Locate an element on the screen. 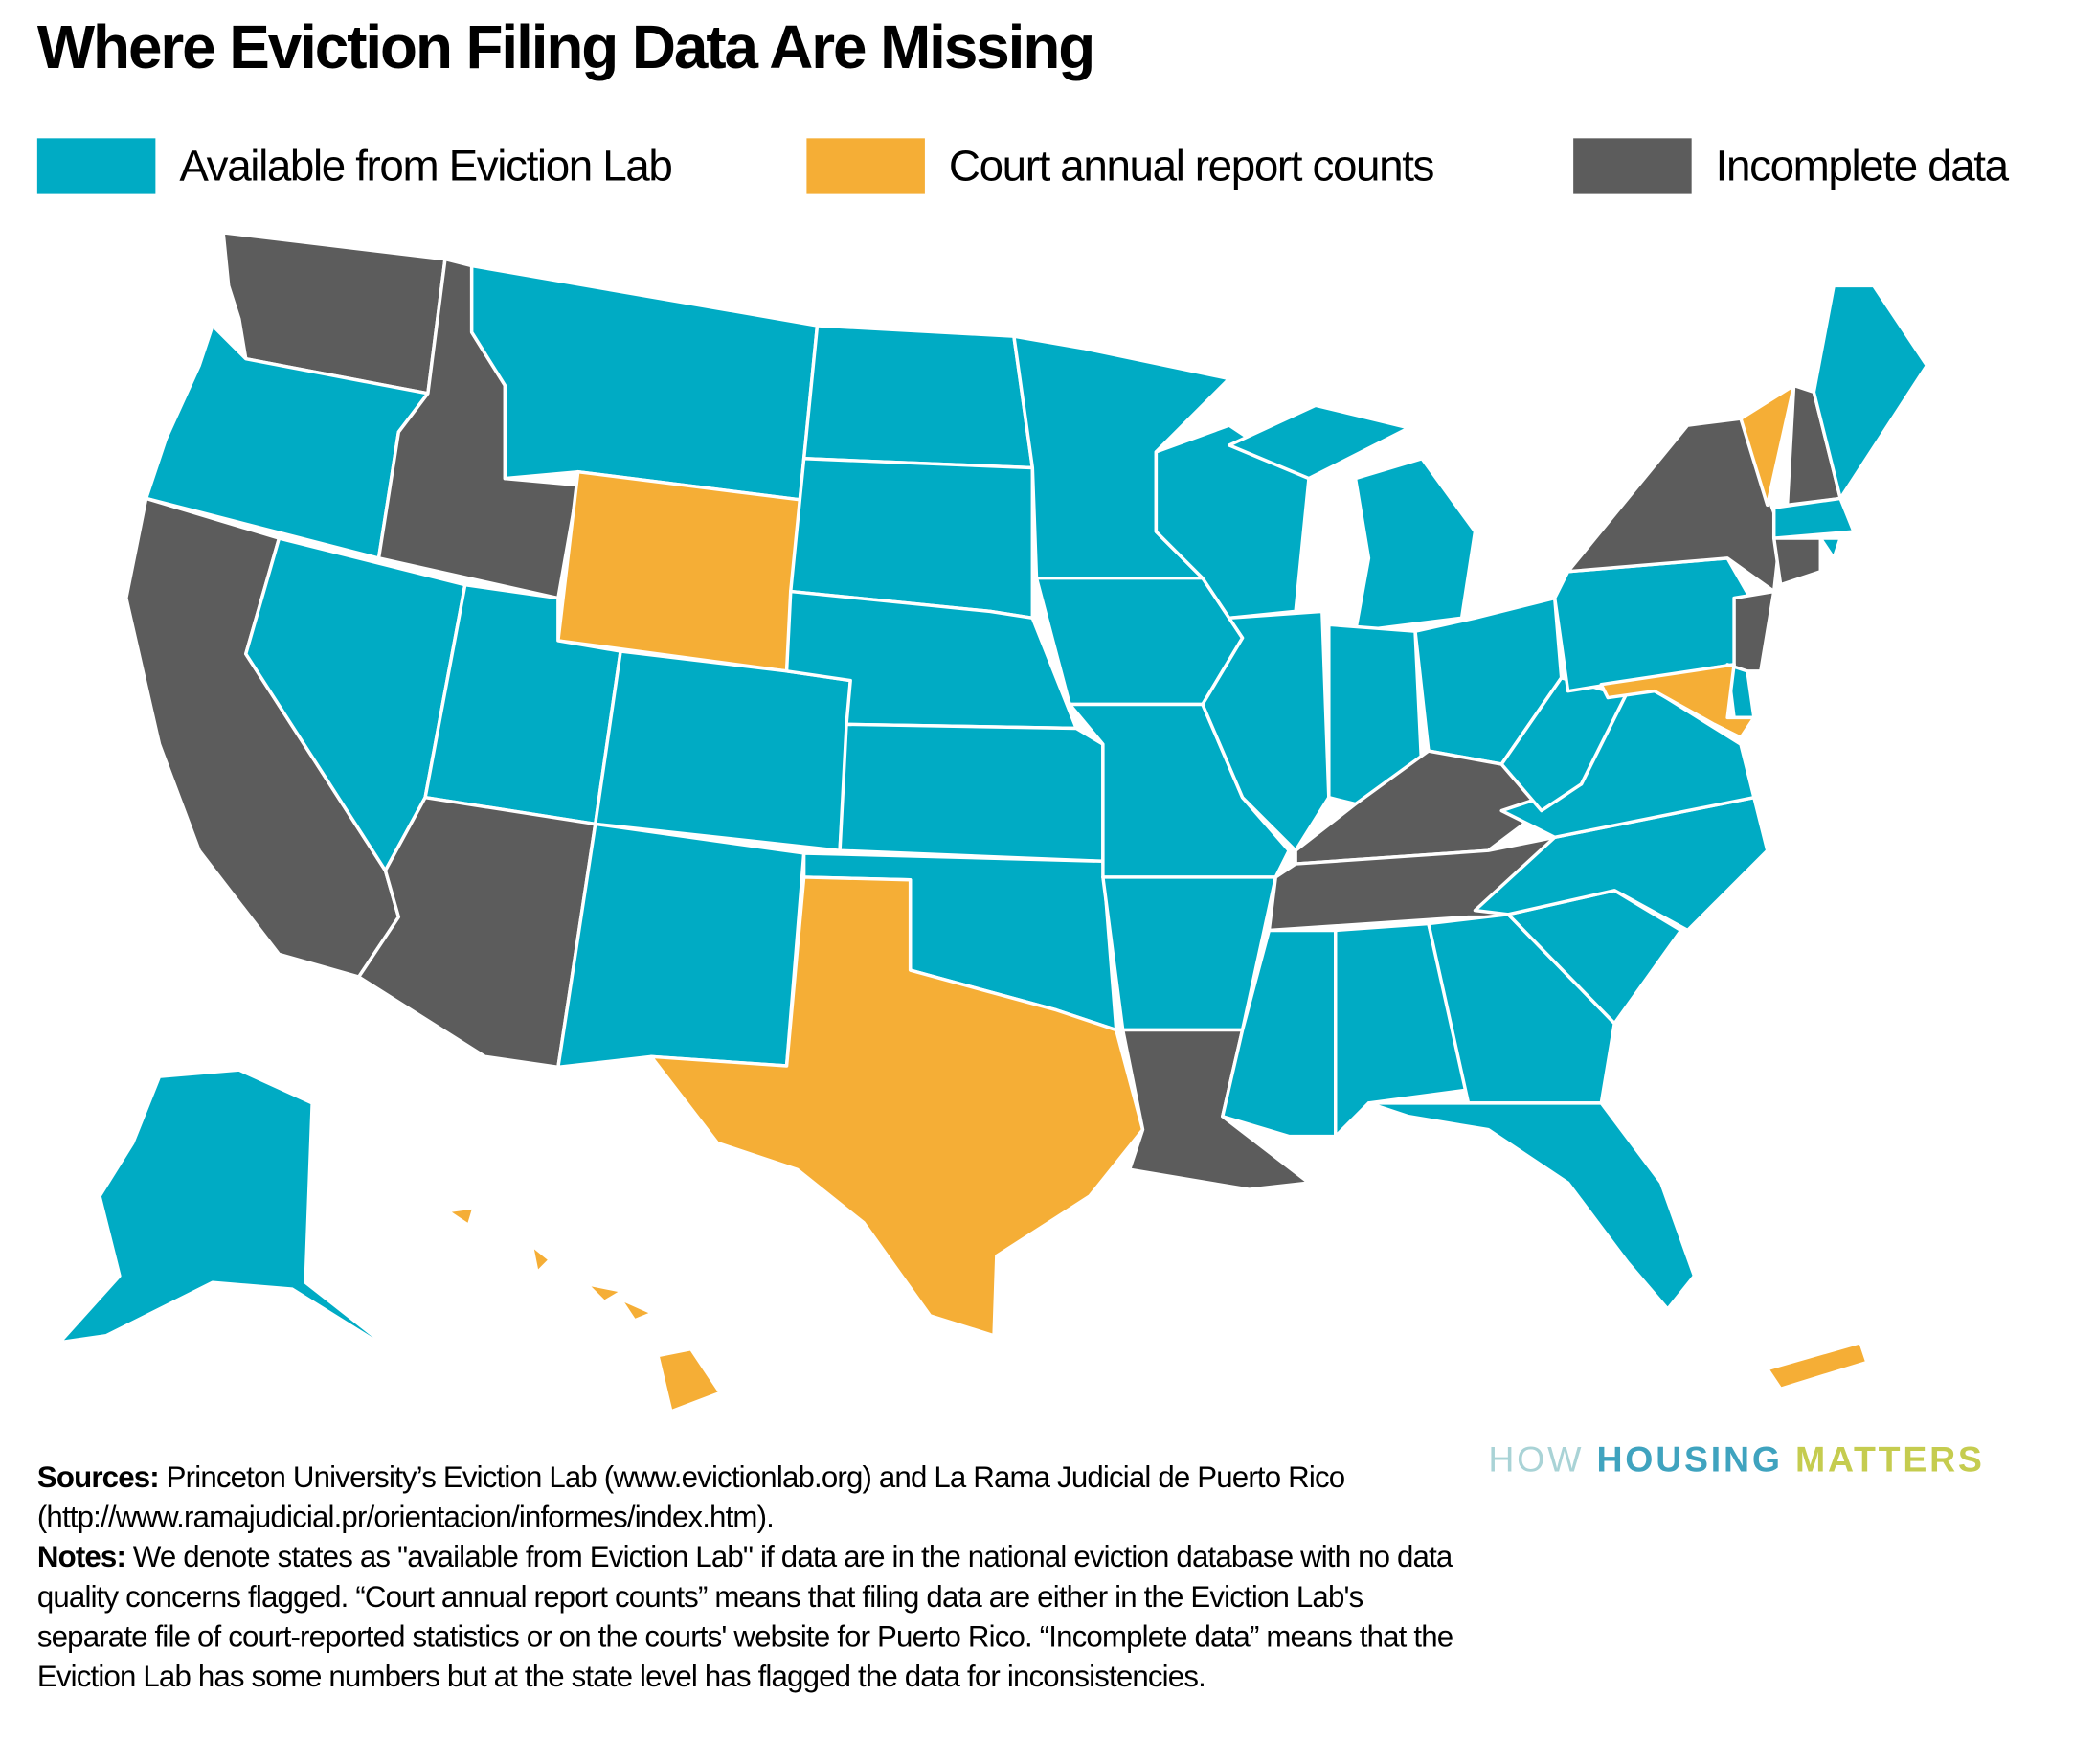 This screenshot has width=2073, height=1764. logo-word: HOW is located at coordinates (1537, 1459).